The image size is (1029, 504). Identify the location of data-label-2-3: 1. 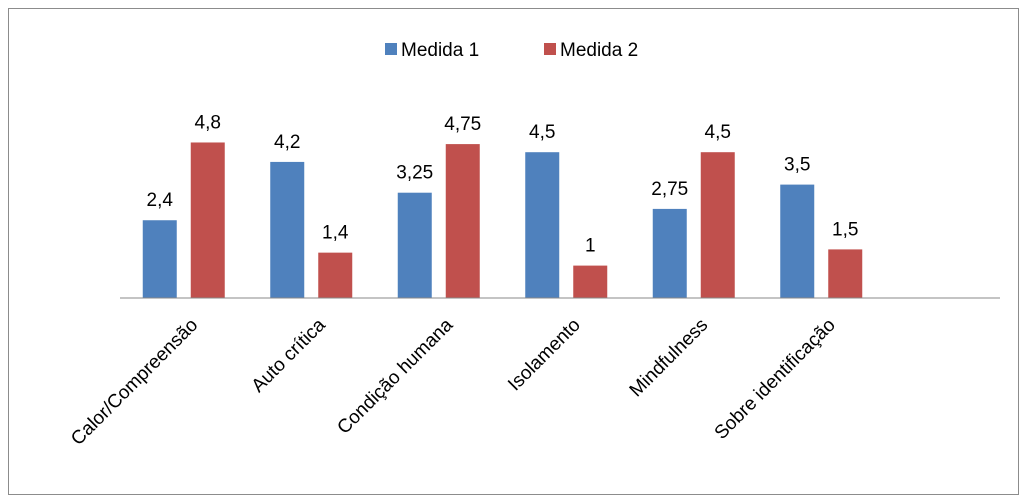
(590, 246).